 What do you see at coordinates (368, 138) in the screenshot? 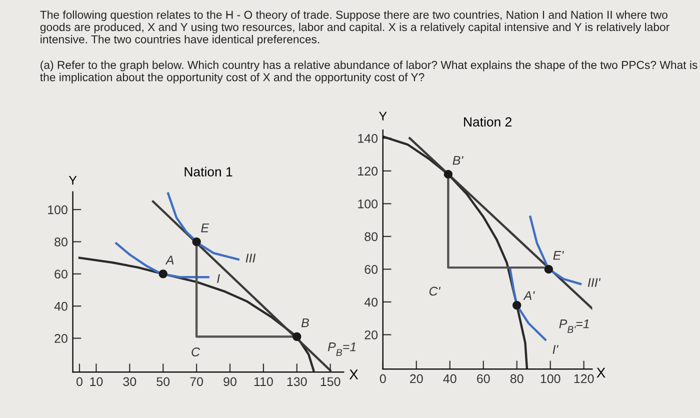
I see `y-tick-label: 140` at bounding box center [368, 138].